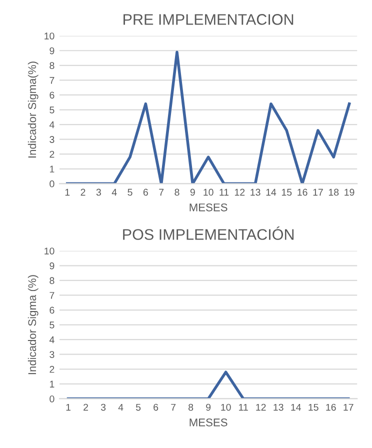 This screenshot has width=372, height=448. Describe the element at coordinates (209, 19) in the screenshot. I see `chart-title: PRE IMPLEMENTACION` at that location.